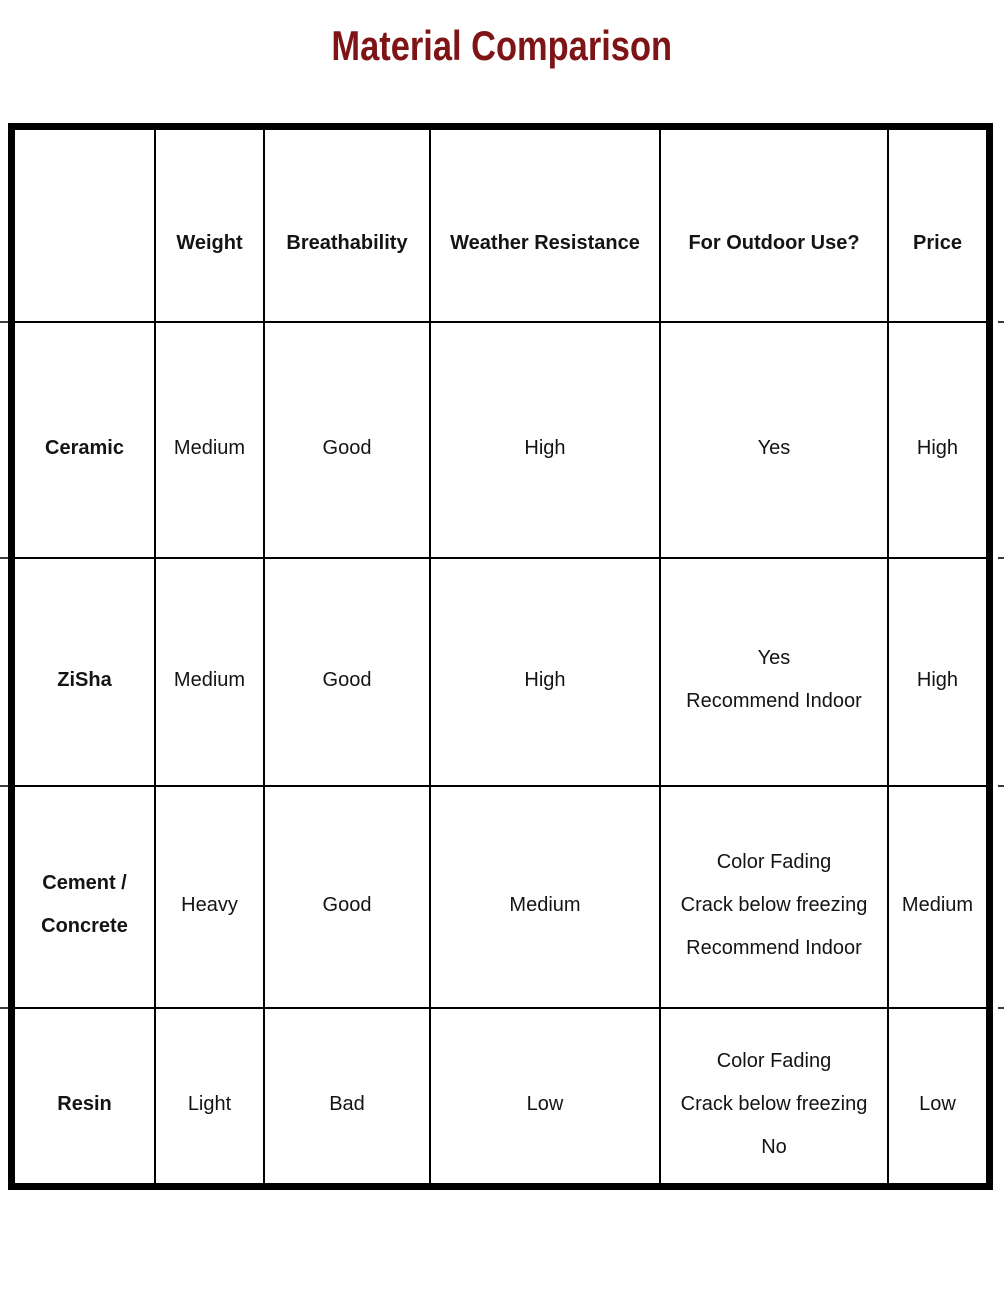 This screenshot has height=1300, width=1004. I want to click on cell-cement-weight: Heavy, so click(209, 897).